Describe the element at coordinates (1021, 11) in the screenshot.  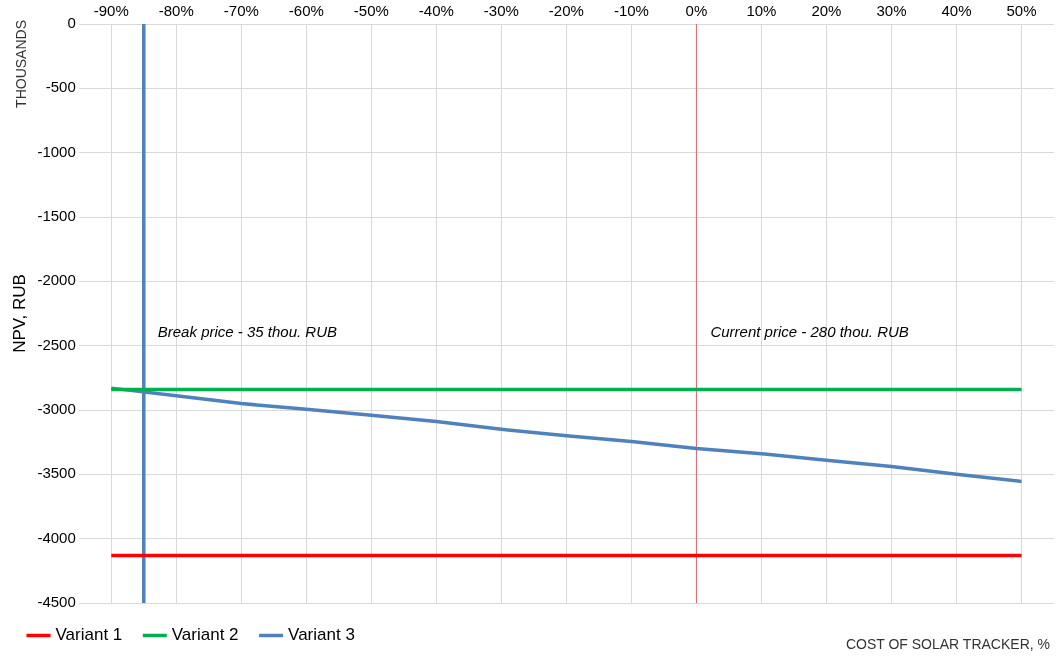
I see `x-tick-label: 50%` at that location.